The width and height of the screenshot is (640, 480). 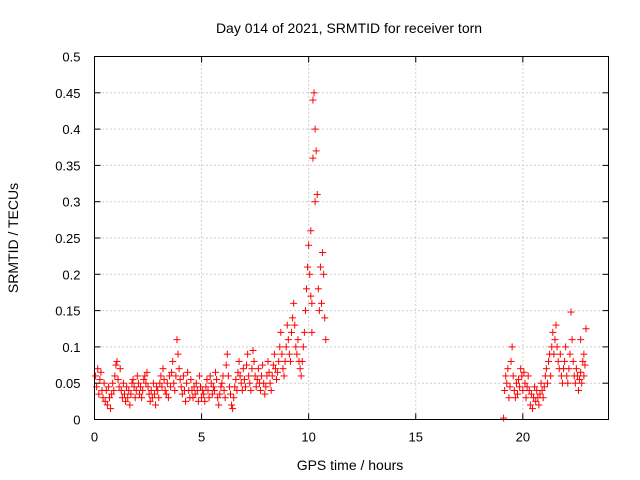 What do you see at coordinates (94, 437) in the screenshot?
I see `x-tick-label: 0` at bounding box center [94, 437].